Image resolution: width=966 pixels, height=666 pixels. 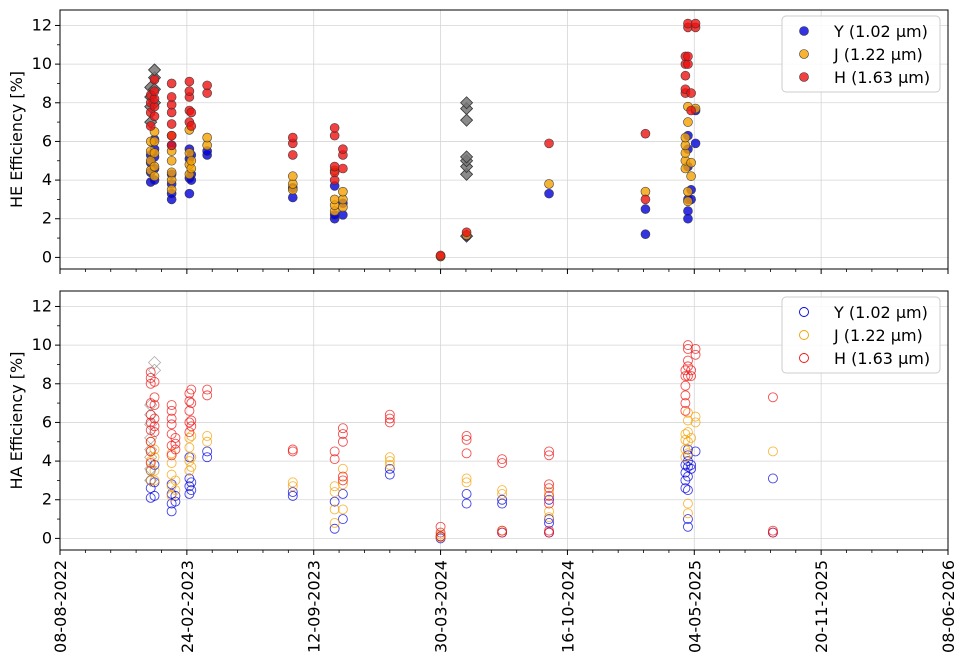 I want to click on ha-legend-marker, so click(x=804, y=312).